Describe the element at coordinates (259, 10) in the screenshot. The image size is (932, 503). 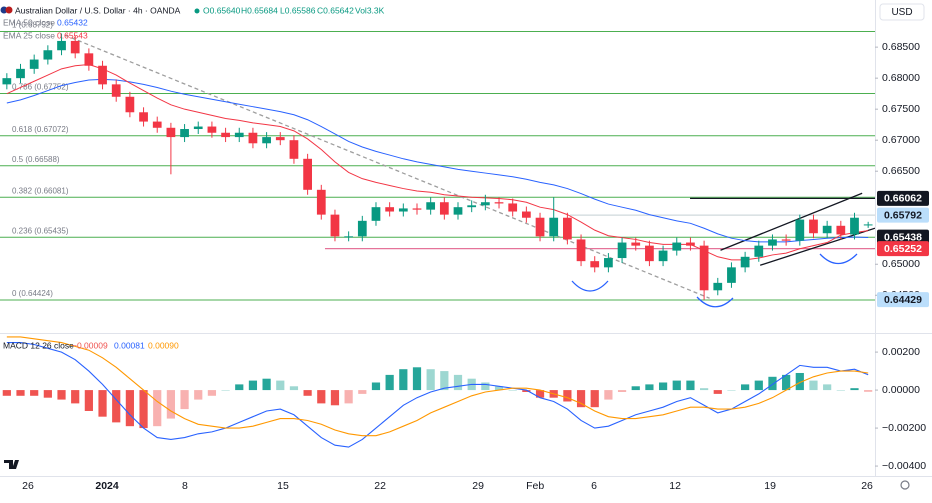
I see `ohlc-high: H0.65684` at that location.